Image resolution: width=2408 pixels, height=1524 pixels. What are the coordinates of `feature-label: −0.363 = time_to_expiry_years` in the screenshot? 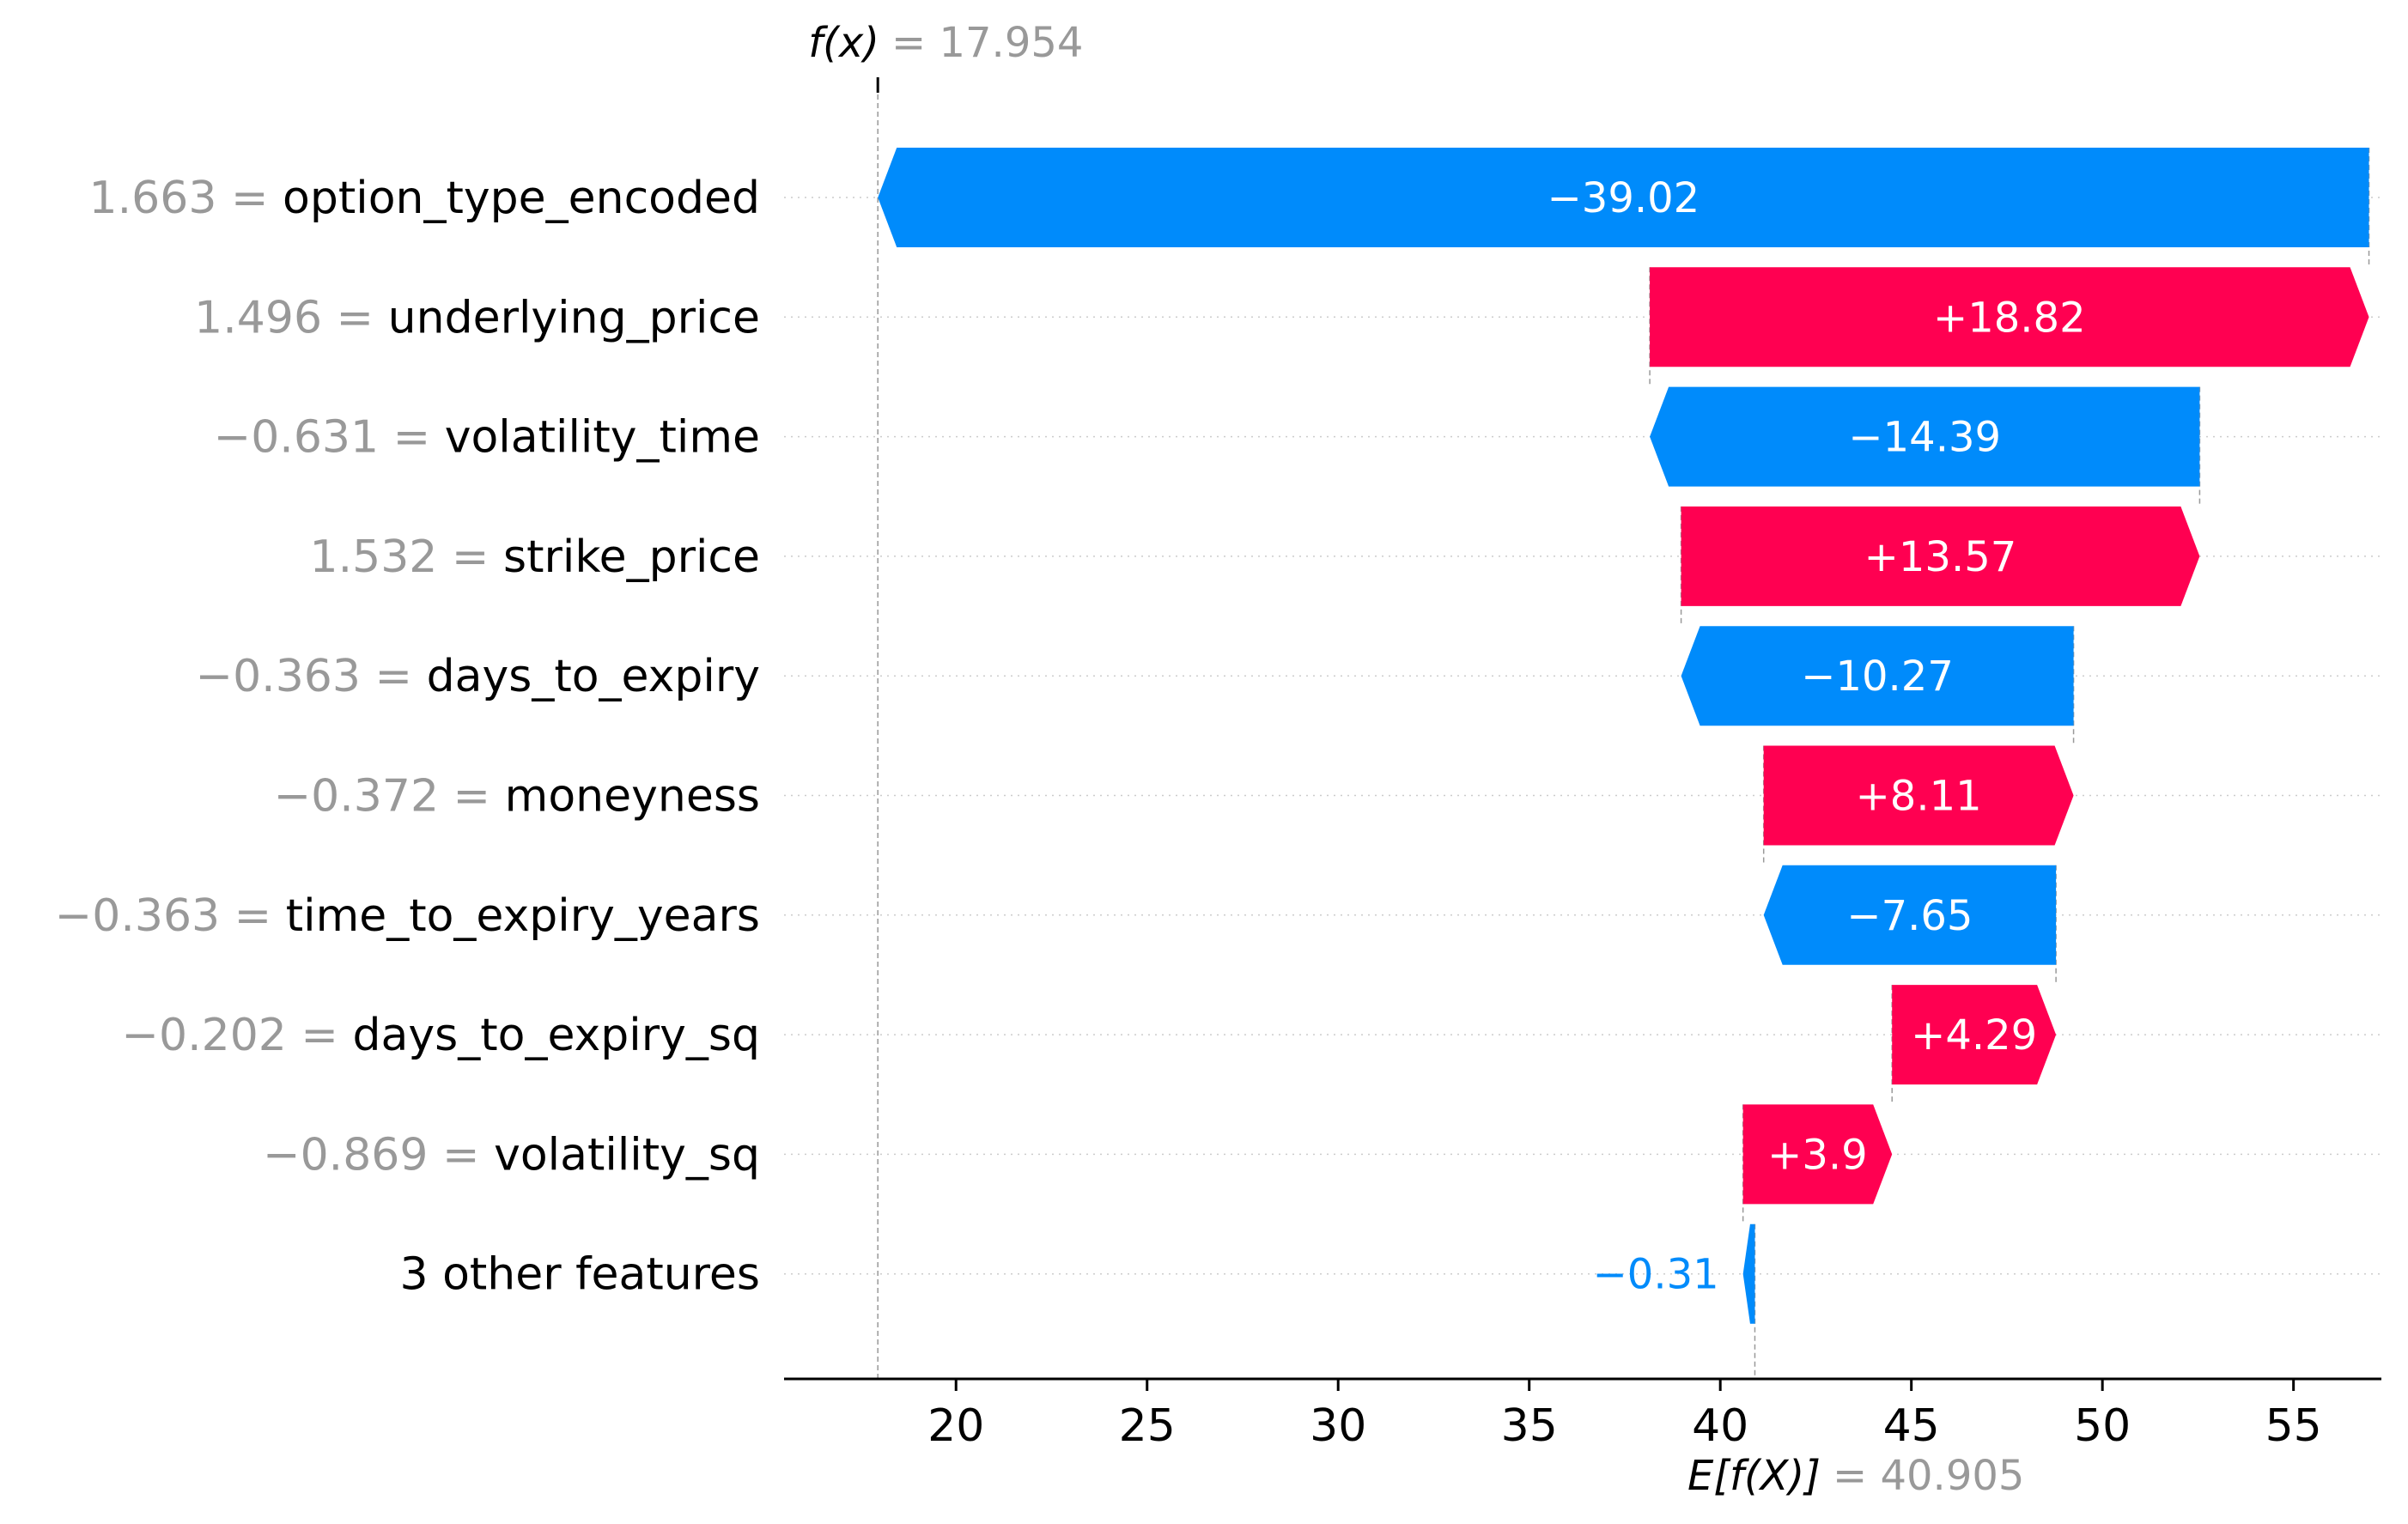 It's located at (407, 916).